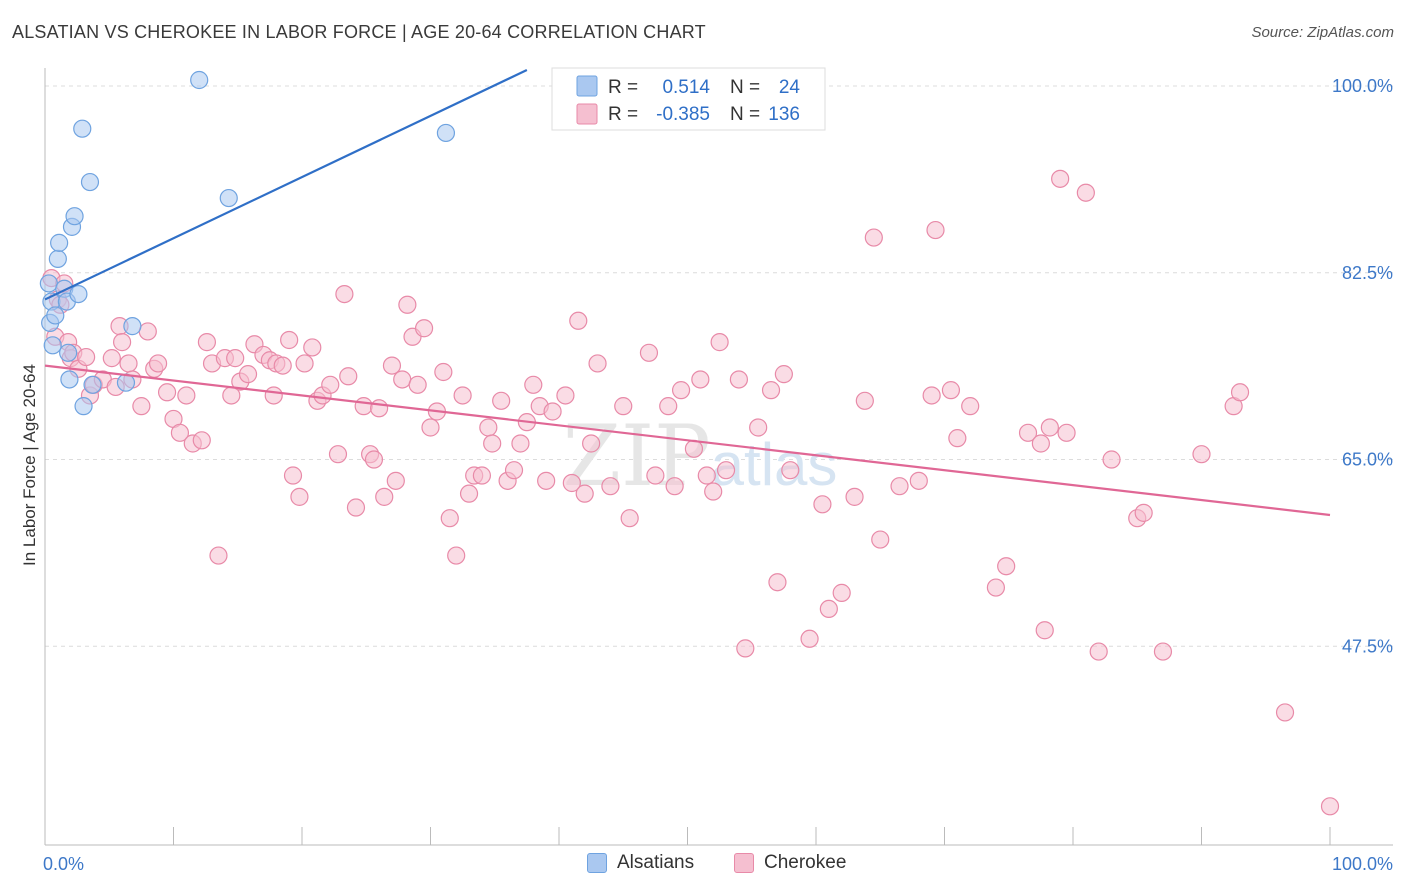 Image resolution: width=1406 pixels, height=892 pixels. I want to click on y-tick-label: 100.0%, so click(1362, 86).